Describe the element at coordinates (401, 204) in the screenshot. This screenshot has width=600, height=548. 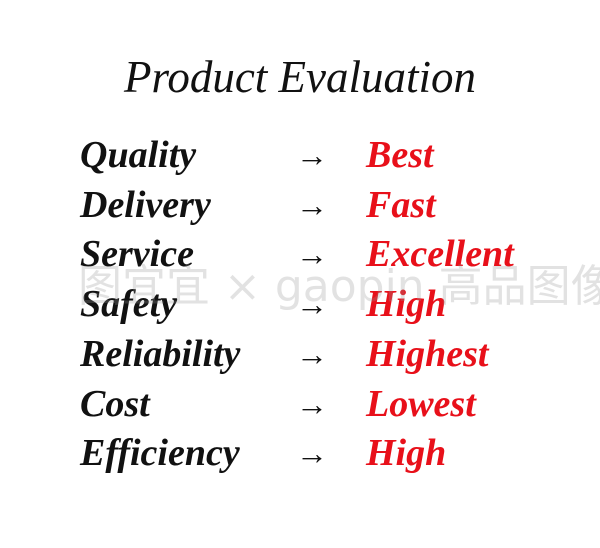
I see `rating-value: Fast` at that location.